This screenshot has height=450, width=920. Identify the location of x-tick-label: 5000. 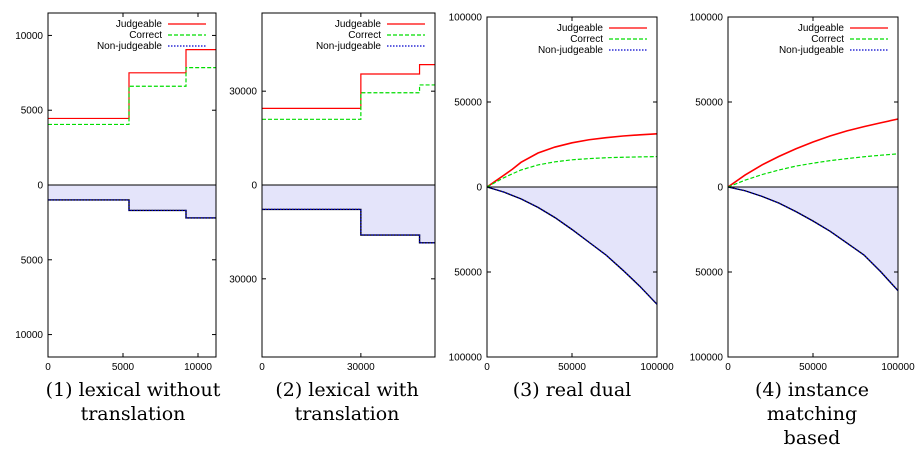
(123, 367).